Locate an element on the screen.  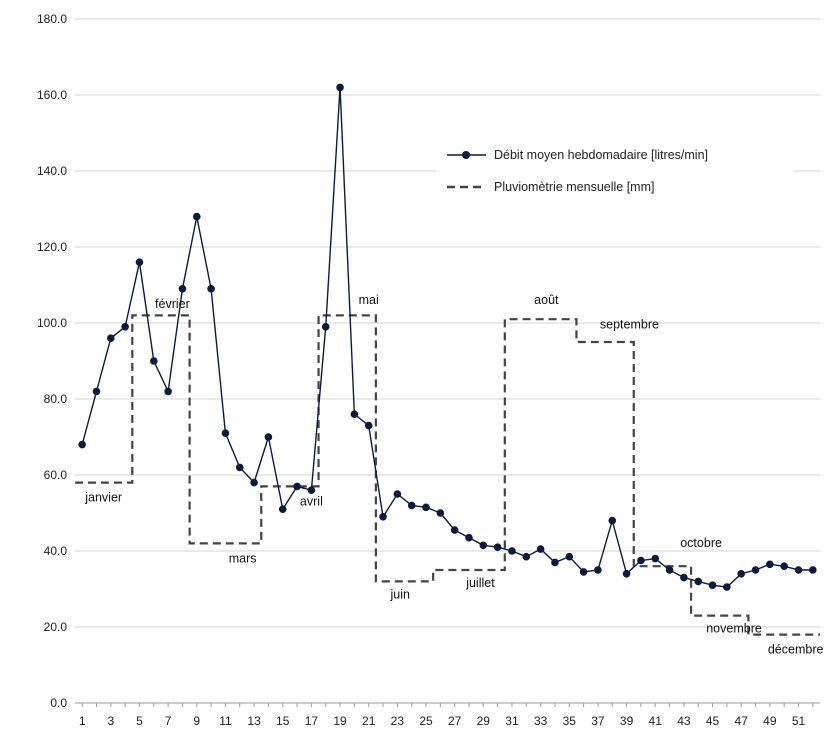
x-tick-label: 41 is located at coordinates (656, 721).